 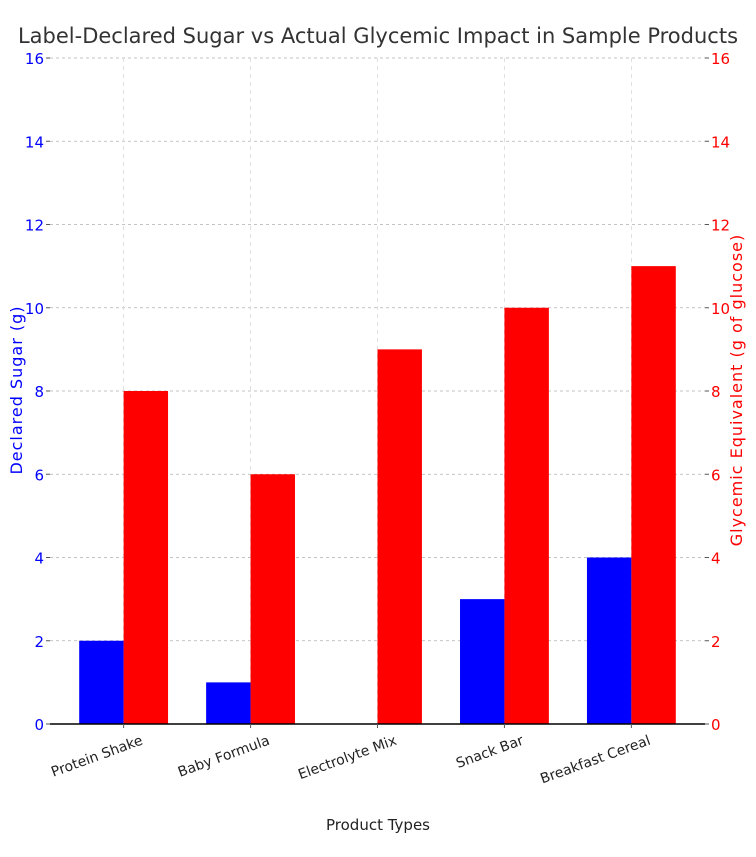 I want to click on x-tick-label-2: Electrolyte Mix, so click(x=347, y=758).